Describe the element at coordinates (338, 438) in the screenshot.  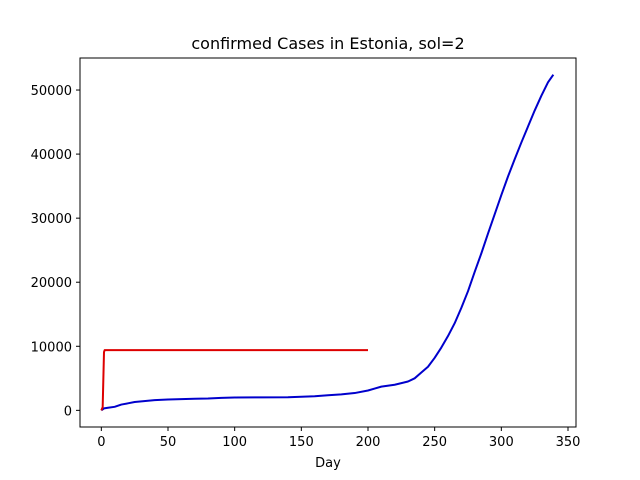
I see `x-axis: 0 50 100 150 200 250 300 350` at that location.